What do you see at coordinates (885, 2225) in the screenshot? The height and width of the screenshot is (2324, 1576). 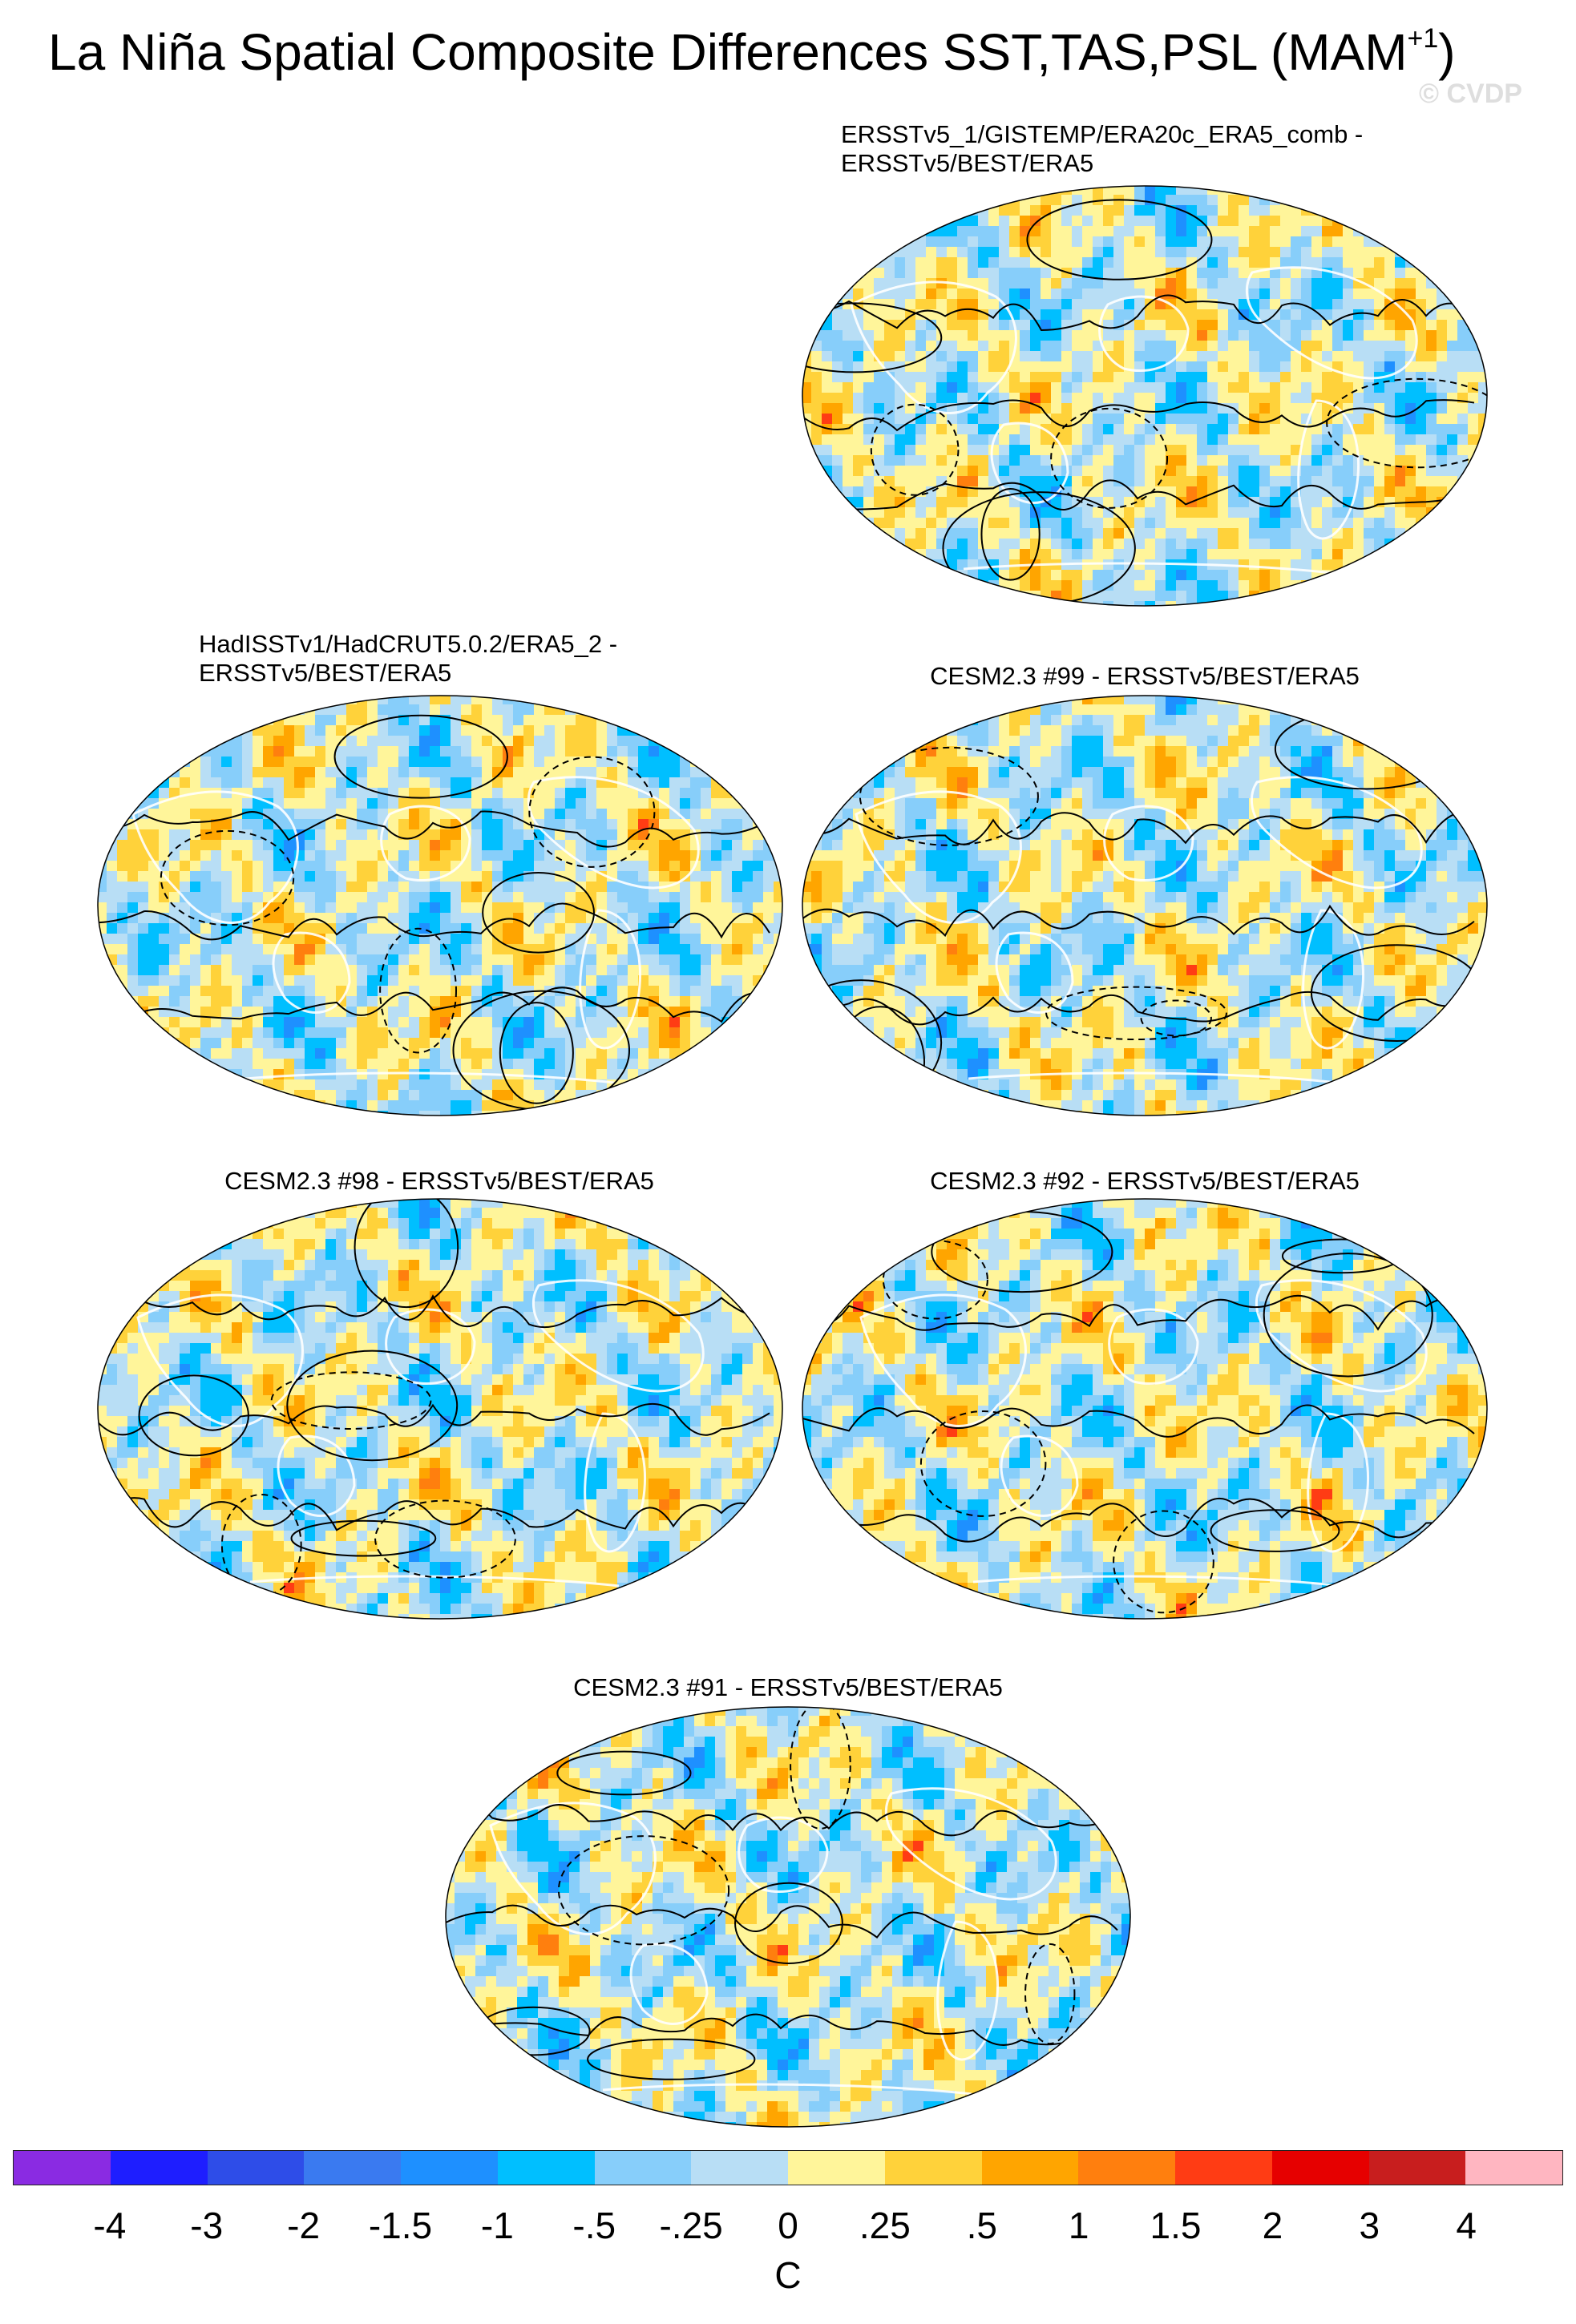 I see `colorbar-tick-label: .25` at bounding box center [885, 2225].